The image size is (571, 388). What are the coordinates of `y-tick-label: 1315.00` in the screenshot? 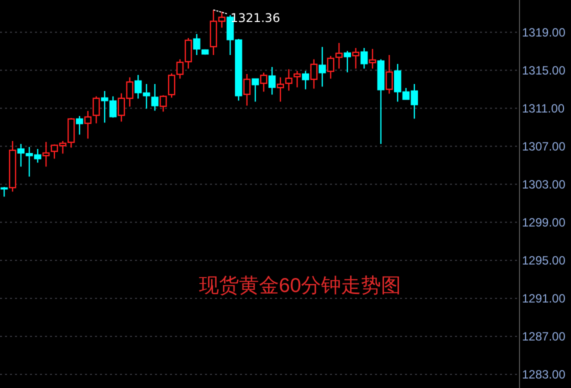 It's located at (544, 70).